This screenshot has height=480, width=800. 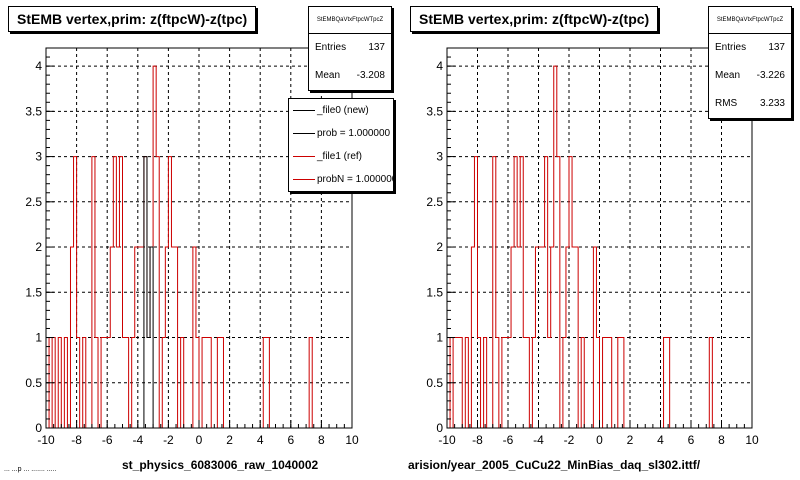 I want to click on right-stats-row: RMS 3.233, so click(x=750, y=104).